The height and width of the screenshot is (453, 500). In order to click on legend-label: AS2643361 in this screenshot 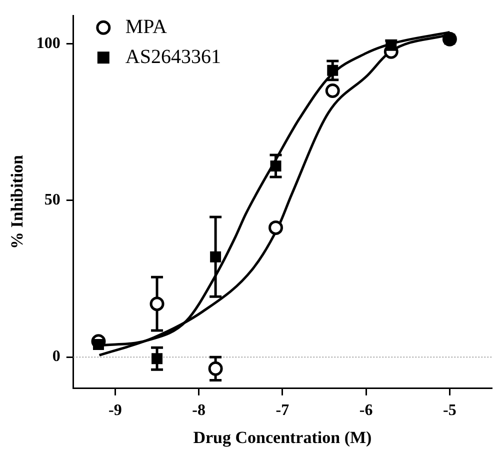, I will do `click(173, 57)`.